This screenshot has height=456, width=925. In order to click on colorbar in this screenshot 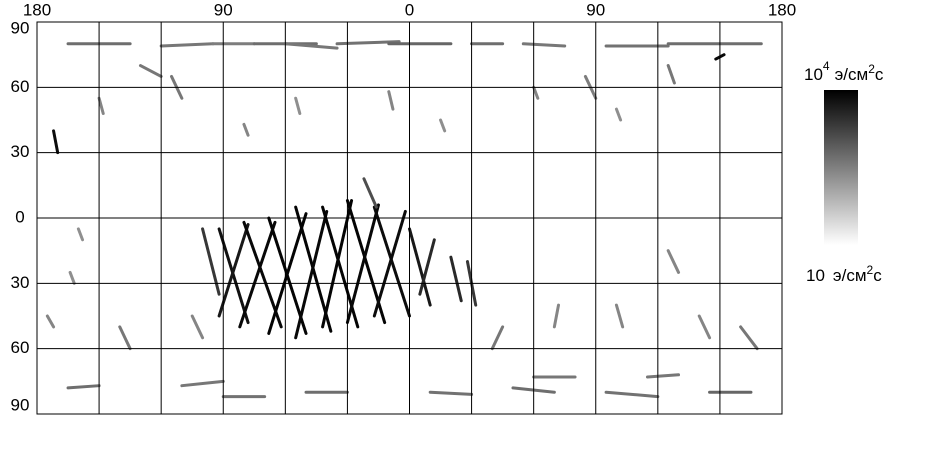, I will do `click(841, 167)`.